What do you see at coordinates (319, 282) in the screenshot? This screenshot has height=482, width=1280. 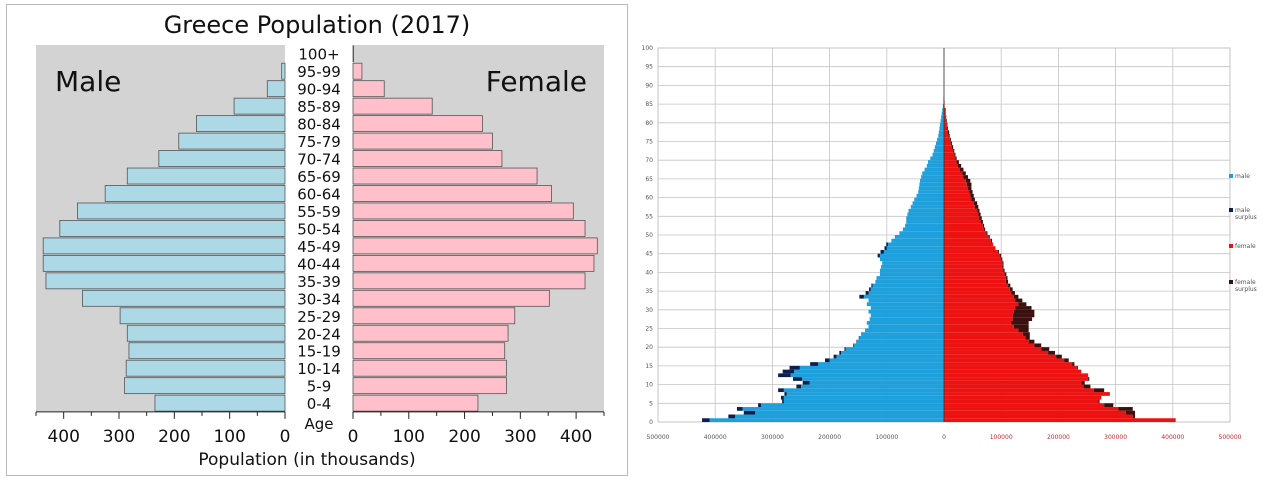 I see `age-label-35-39: 35-39` at bounding box center [319, 282].